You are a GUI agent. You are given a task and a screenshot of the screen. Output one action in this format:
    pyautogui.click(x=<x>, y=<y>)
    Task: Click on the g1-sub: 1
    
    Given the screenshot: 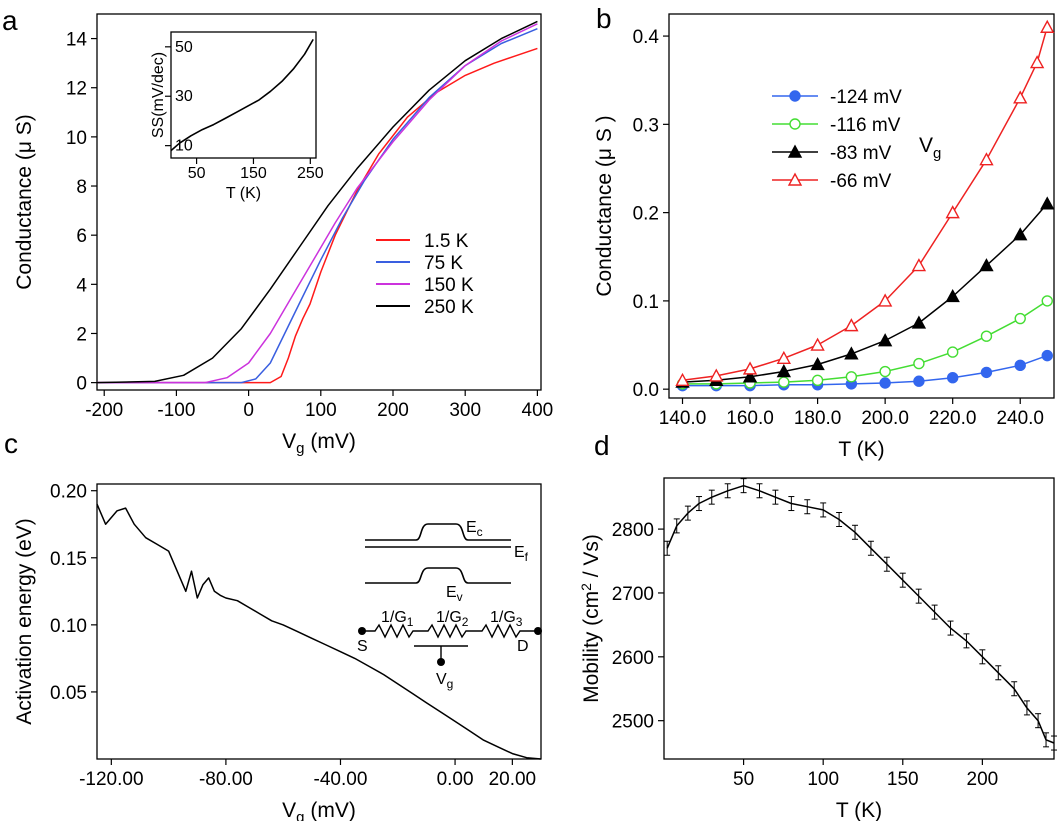 What is the action you would take?
    pyautogui.click(x=410, y=622)
    